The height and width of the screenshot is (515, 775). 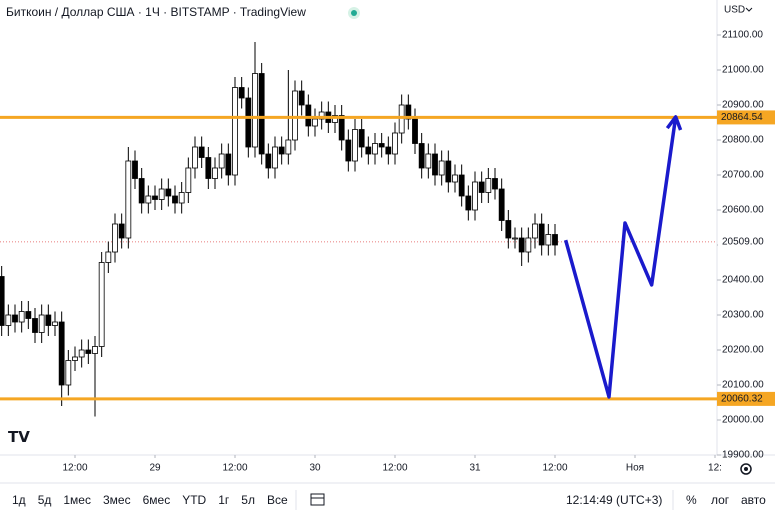 What do you see at coordinates (743, 315) in the screenshot?
I see `y-tick-label: 20300.00` at bounding box center [743, 315].